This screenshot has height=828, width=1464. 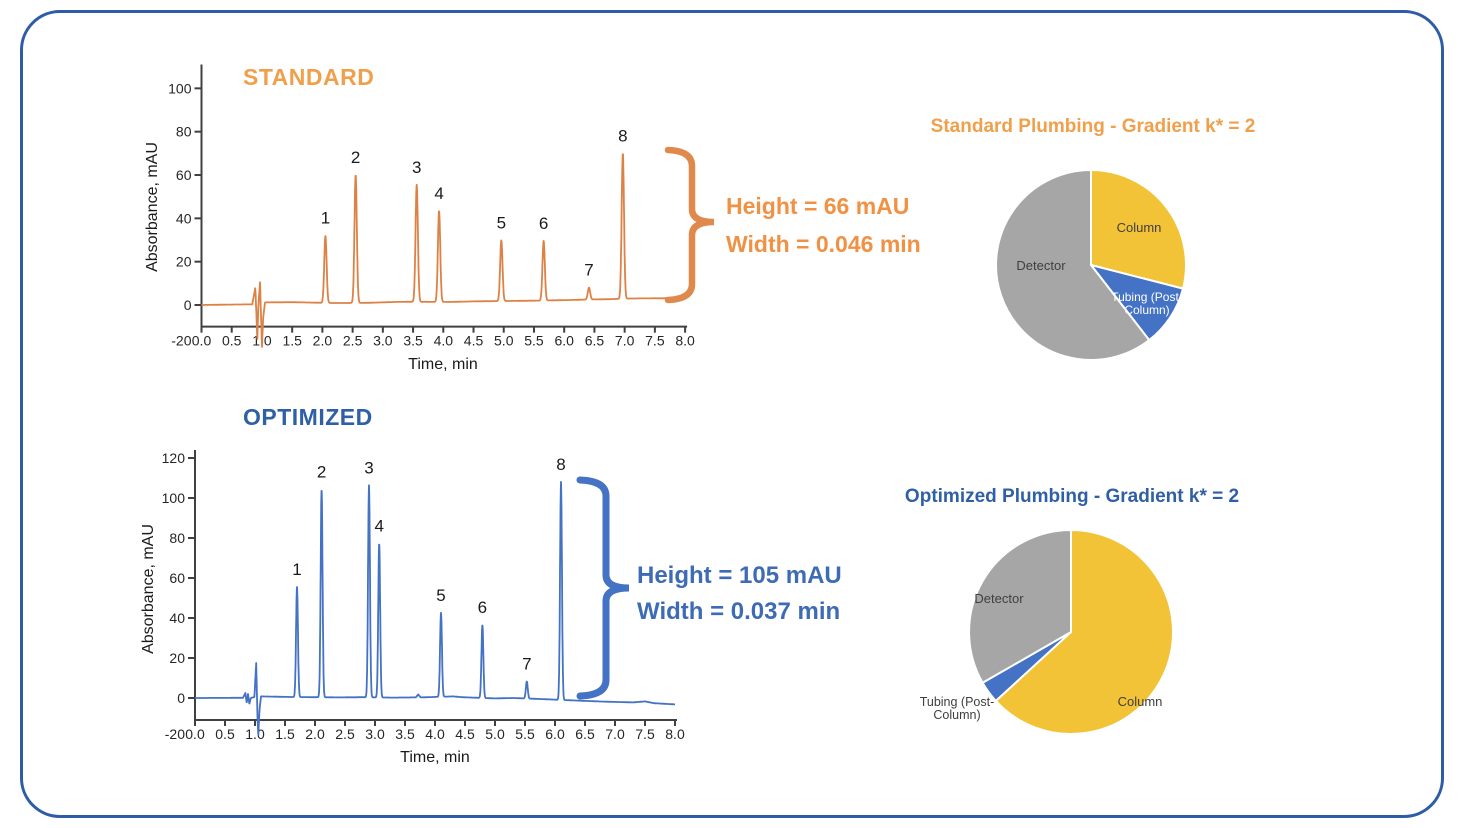 I want to click on svg-text: 1.0, so click(x=255, y=734).